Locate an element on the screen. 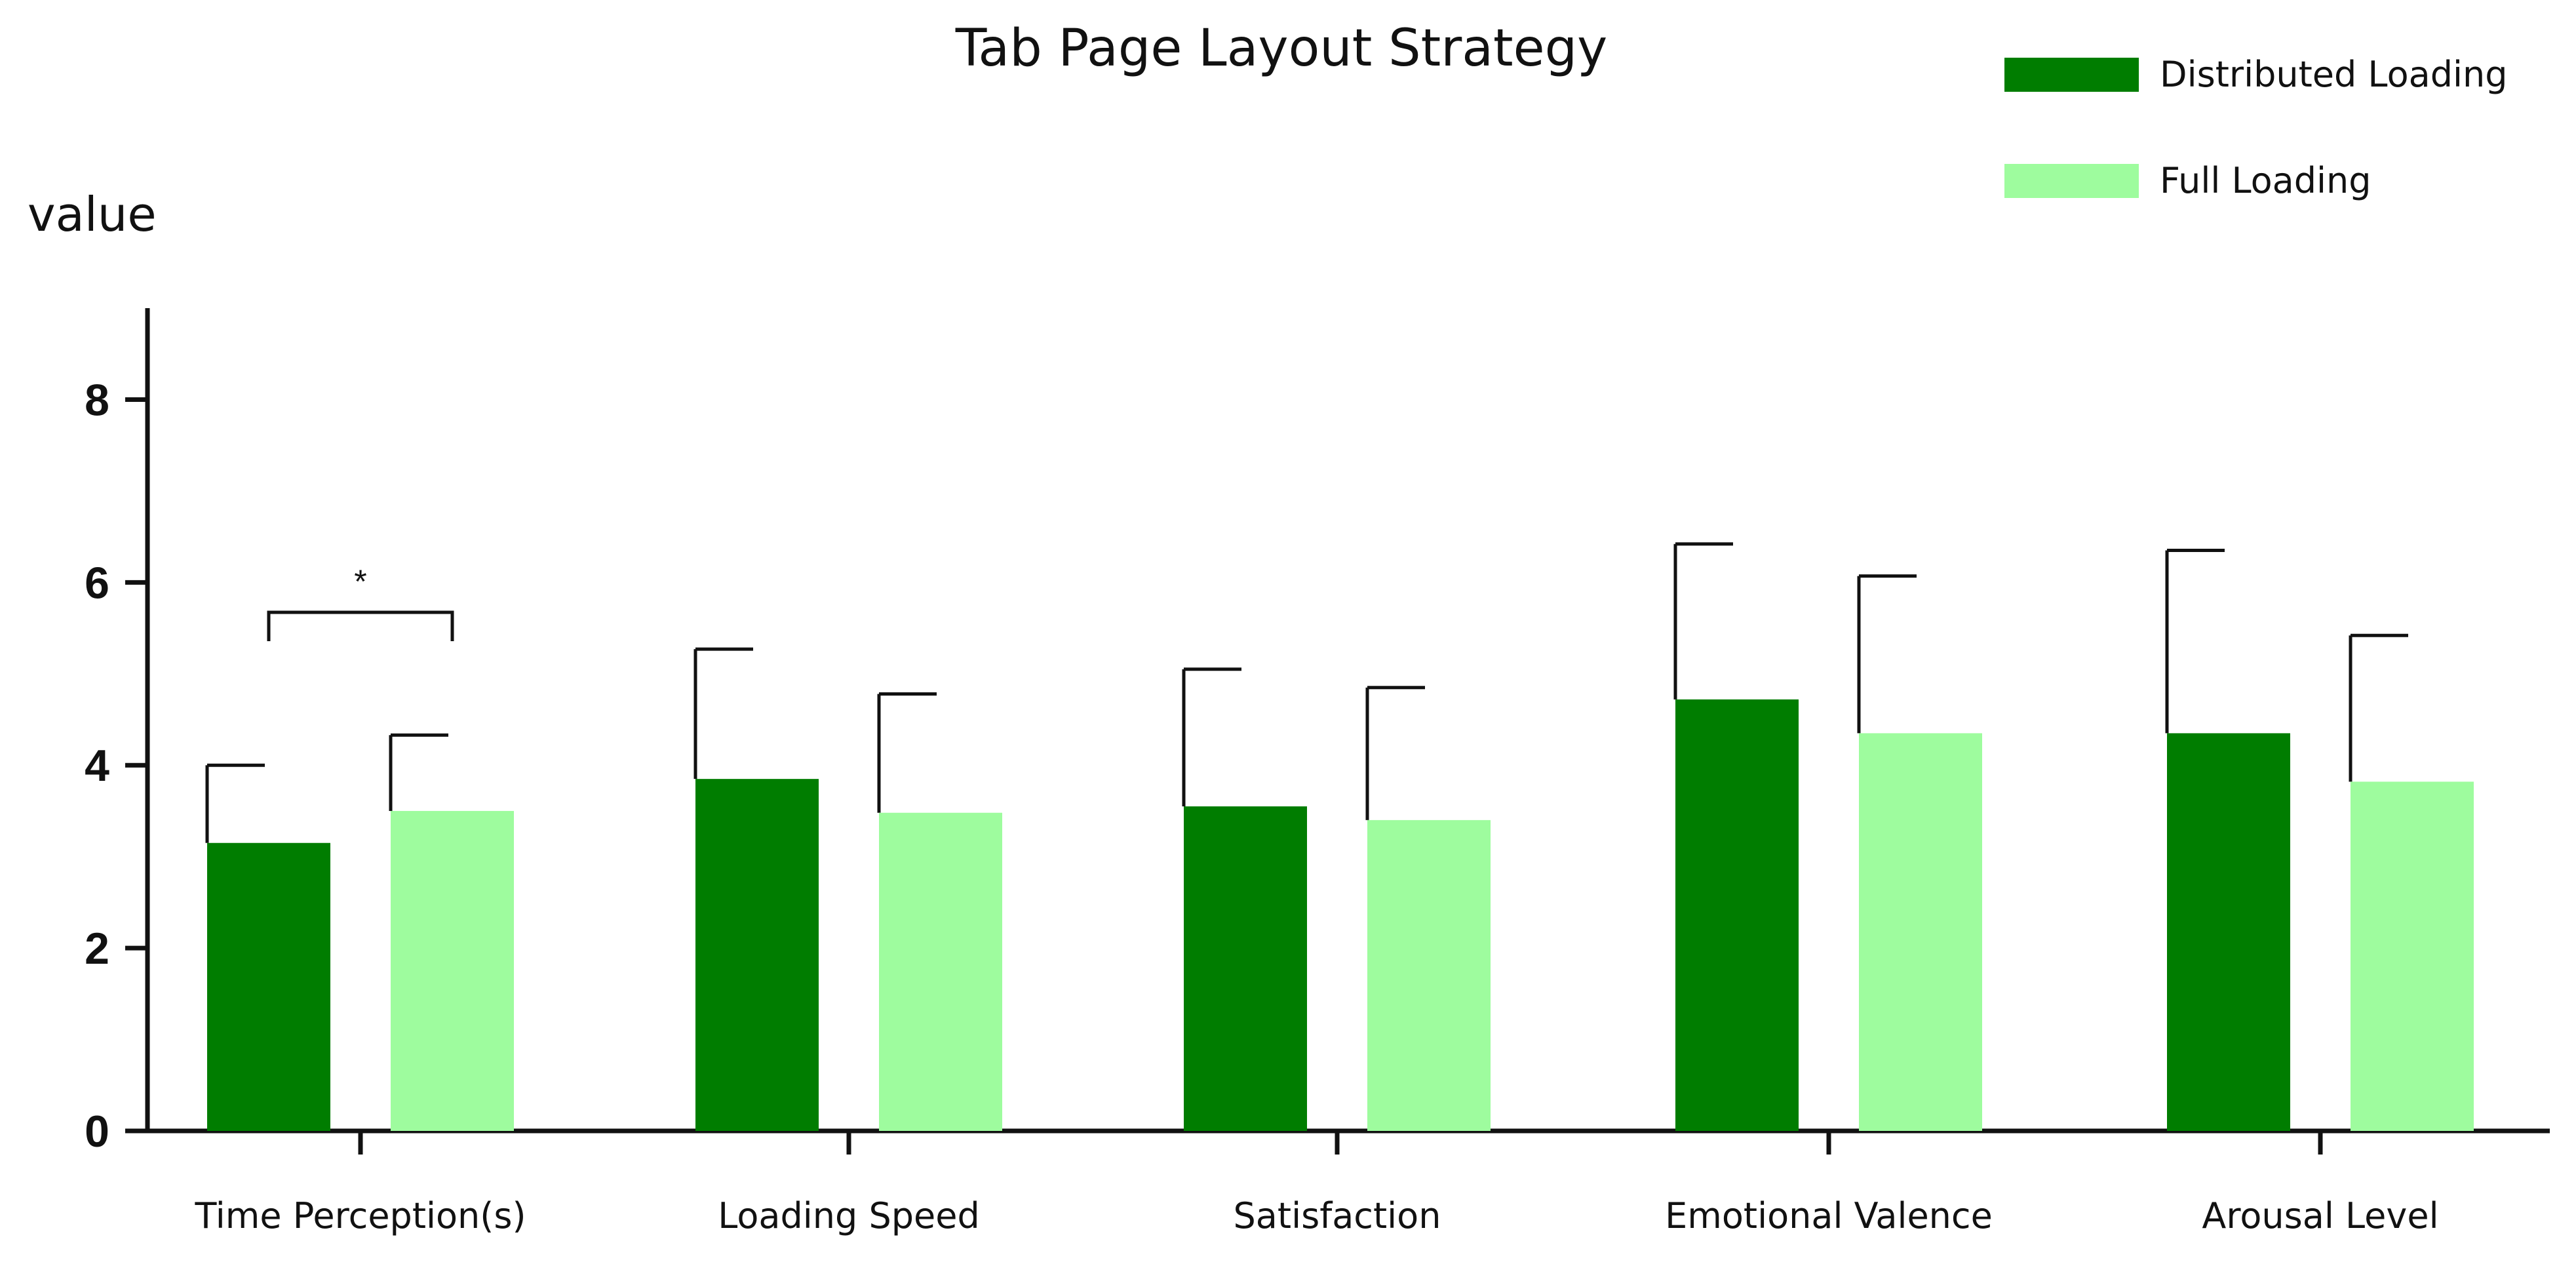  y-tick-label: 6 is located at coordinates (97, 583).